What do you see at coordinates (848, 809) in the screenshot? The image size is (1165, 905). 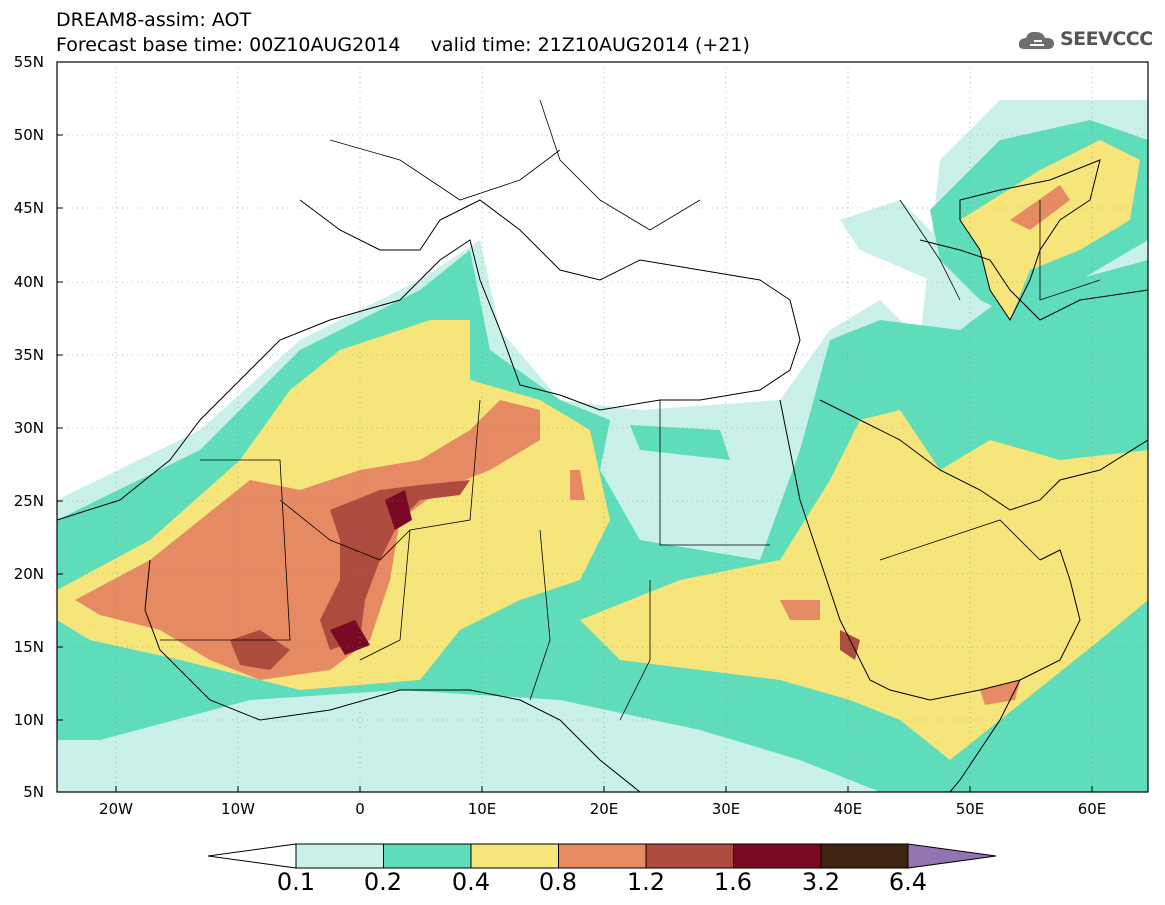 I see `lon-label: 40E` at bounding box center [848, 809].